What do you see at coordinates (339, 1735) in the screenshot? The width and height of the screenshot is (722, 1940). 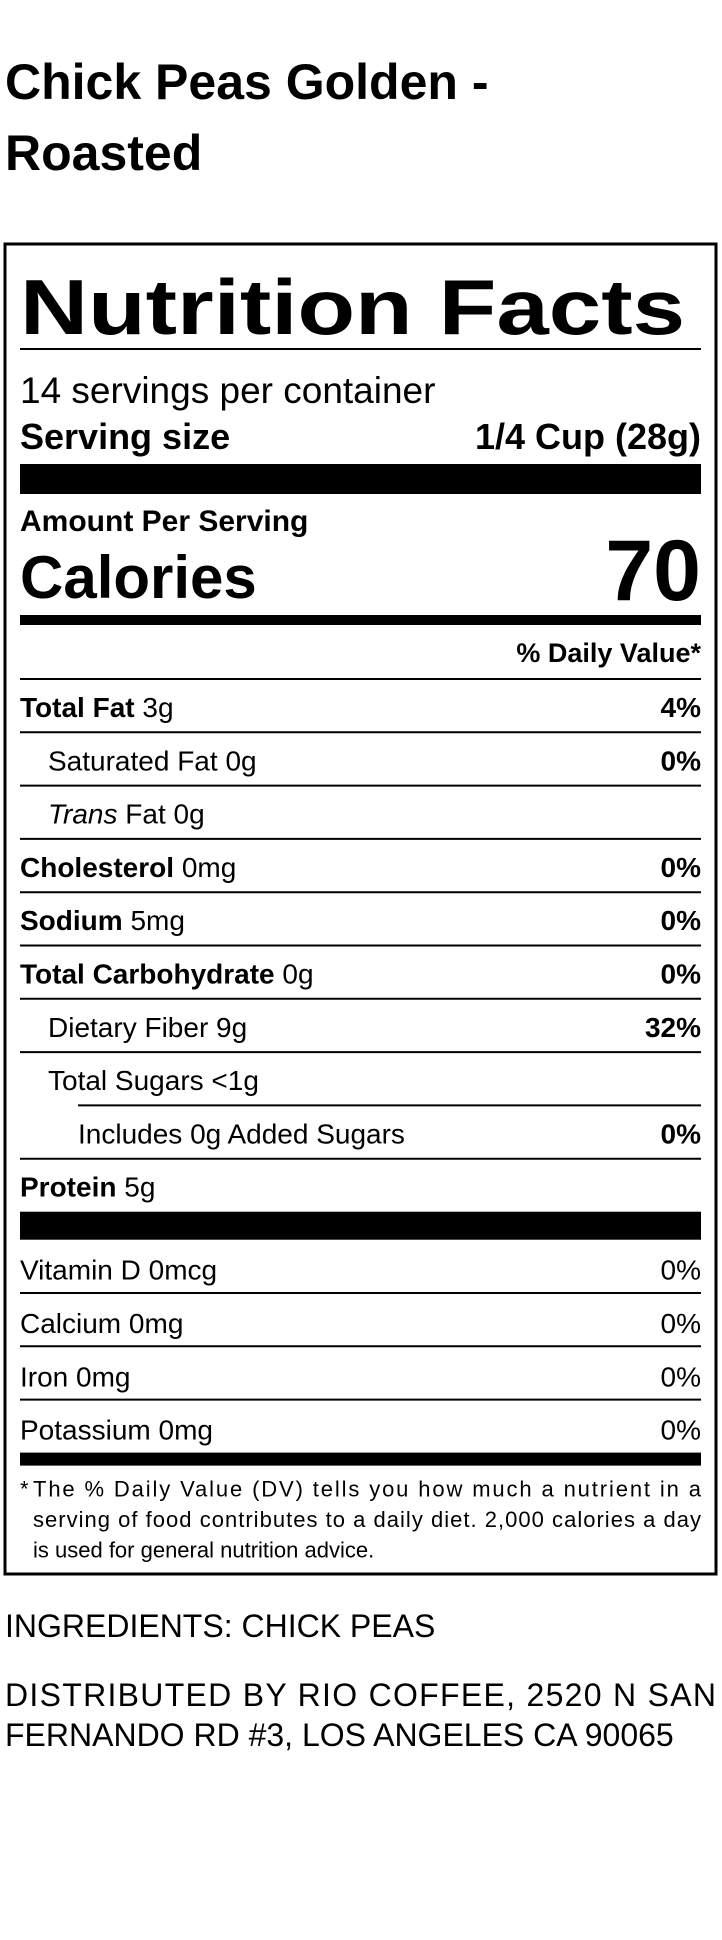 I see `distributor-line: FERNANDO RD #3, LOS ANGELES CA 90065` at bounding box center [339, 1735].